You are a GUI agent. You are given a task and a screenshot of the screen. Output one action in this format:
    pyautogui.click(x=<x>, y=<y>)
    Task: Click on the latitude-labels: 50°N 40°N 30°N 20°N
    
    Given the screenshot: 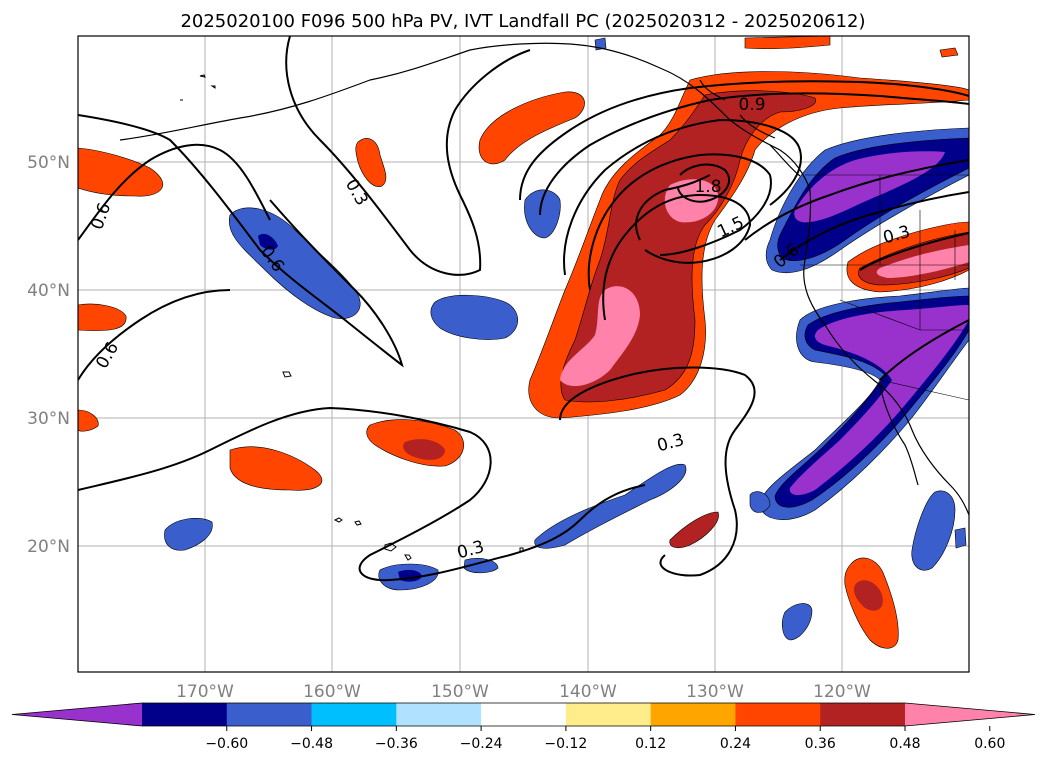 What is the action you would take?
    pyautogui.click(x=48, y=355)
    